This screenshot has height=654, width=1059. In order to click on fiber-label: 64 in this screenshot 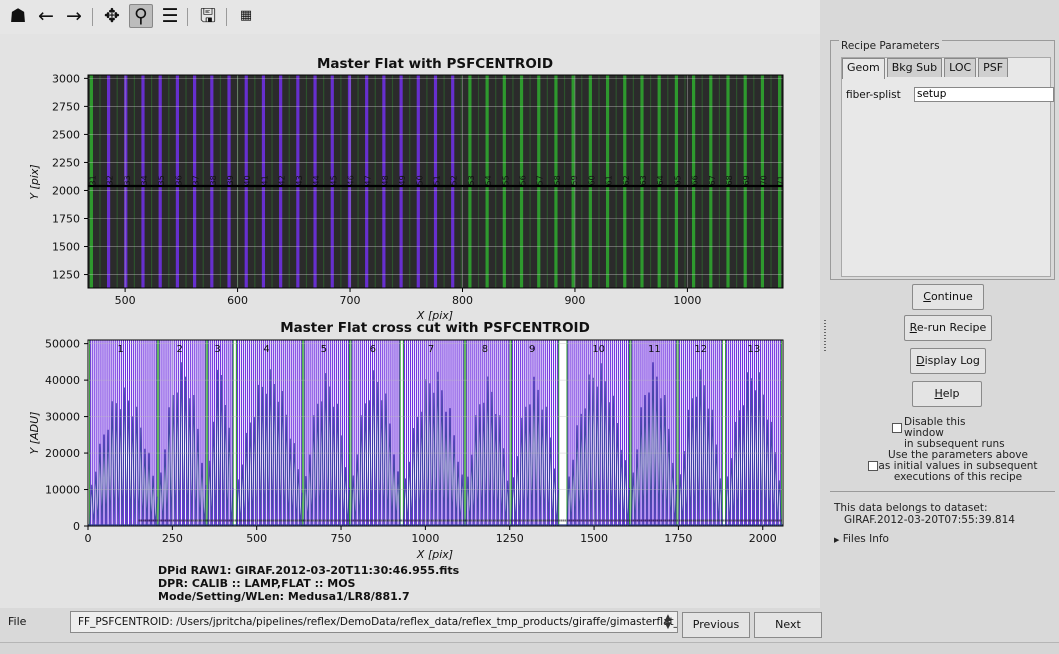, I will do `click(660, 180)`.